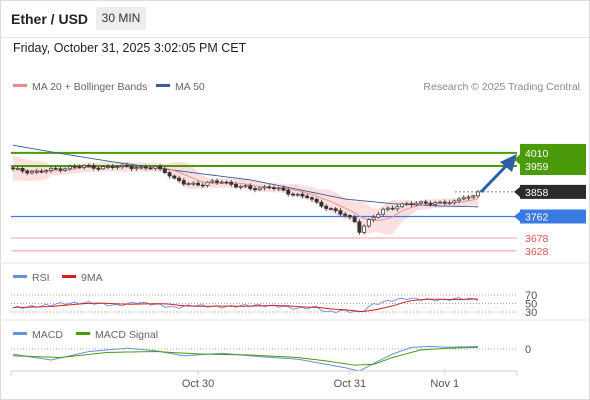 The height and width of the screenshot is (400, 590). Describe the element at coordinates (553, 191) in the screenshot. I see `last-price-label-box` at that location.